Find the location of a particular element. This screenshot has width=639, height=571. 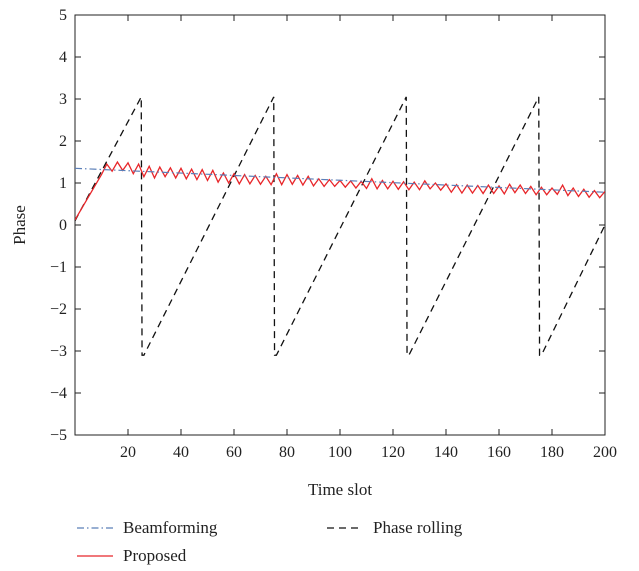

x-tick-label: 20 is located at coordinates (128, 452).